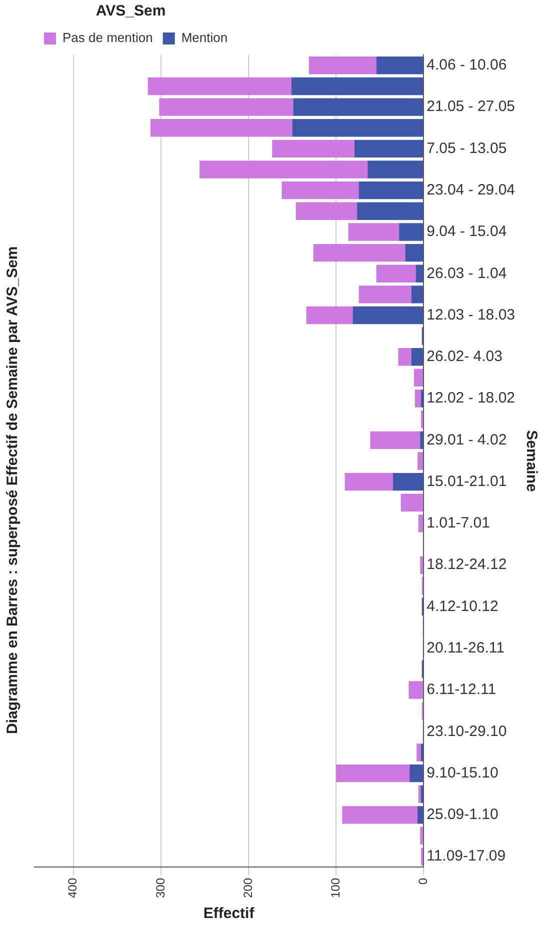 The height and width of the screenshot is (931, 548). What do you see at coordinates (462, 606) in the screenshot?
I see `y-tick-label: 4.12-10.12` at bounding box center [462, 606].